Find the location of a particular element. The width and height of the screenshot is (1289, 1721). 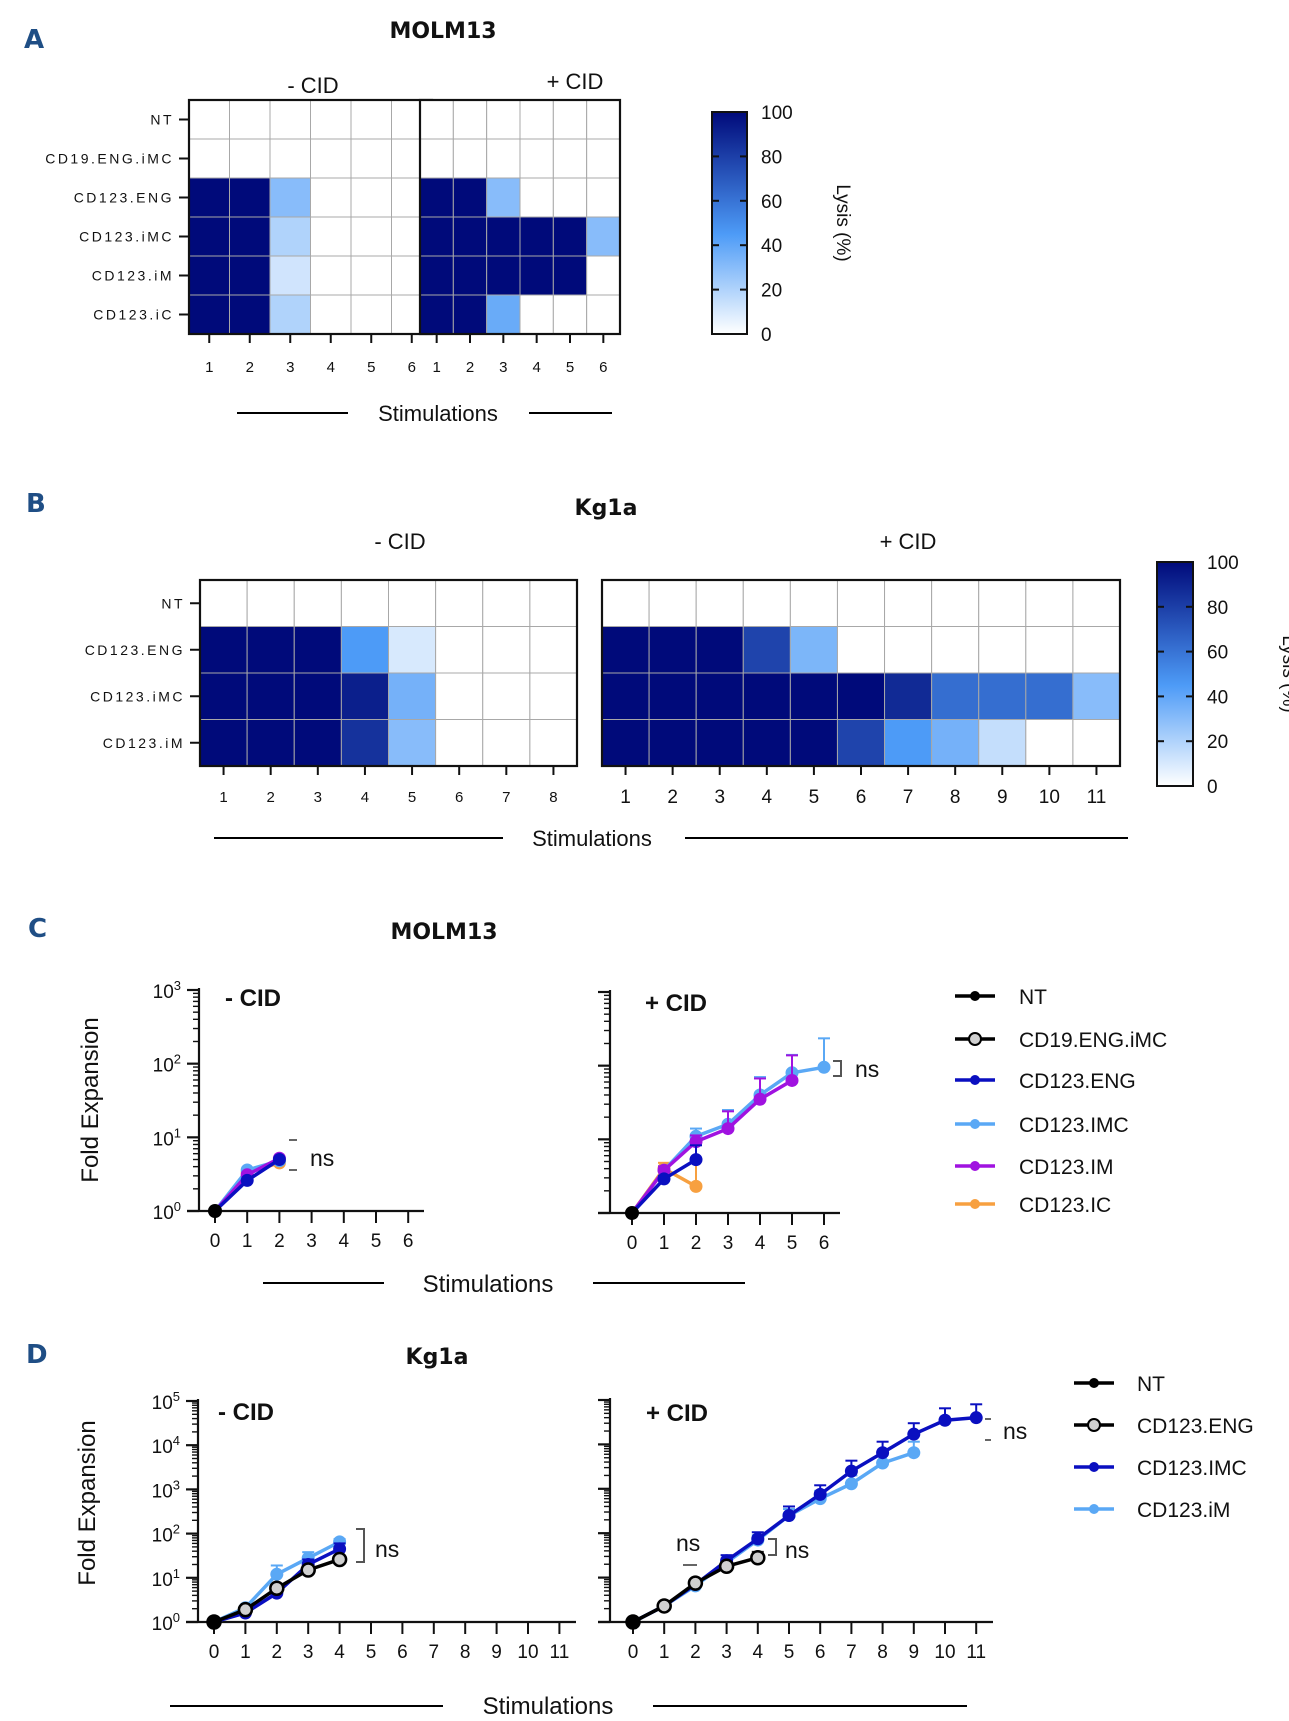

panel-b-plus-cid-title: + CID is located at coordinates (908, 541).